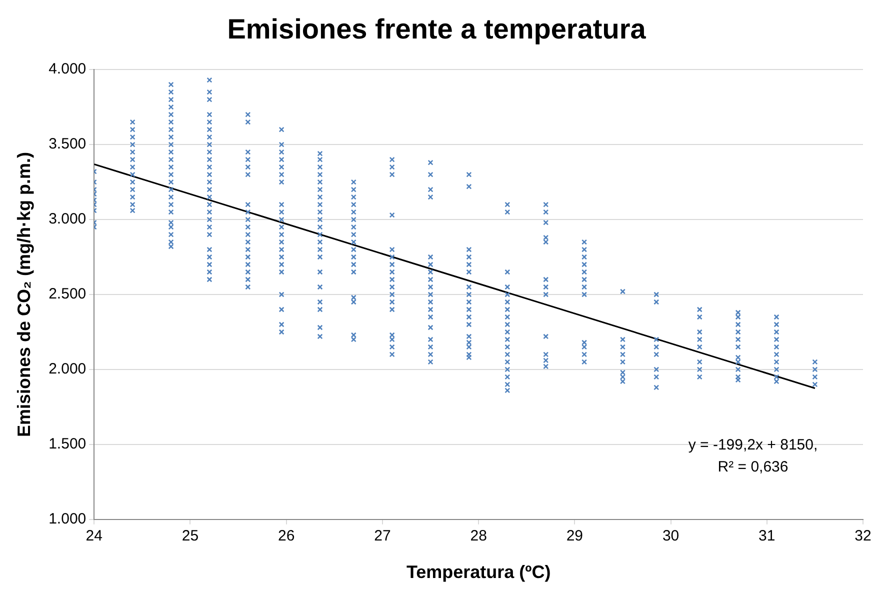 This screenshot has width=878, height=606. Describe the element at coordinates (67, 519) in the screenshot. I see `y-tick-label: 1.000` at that location.